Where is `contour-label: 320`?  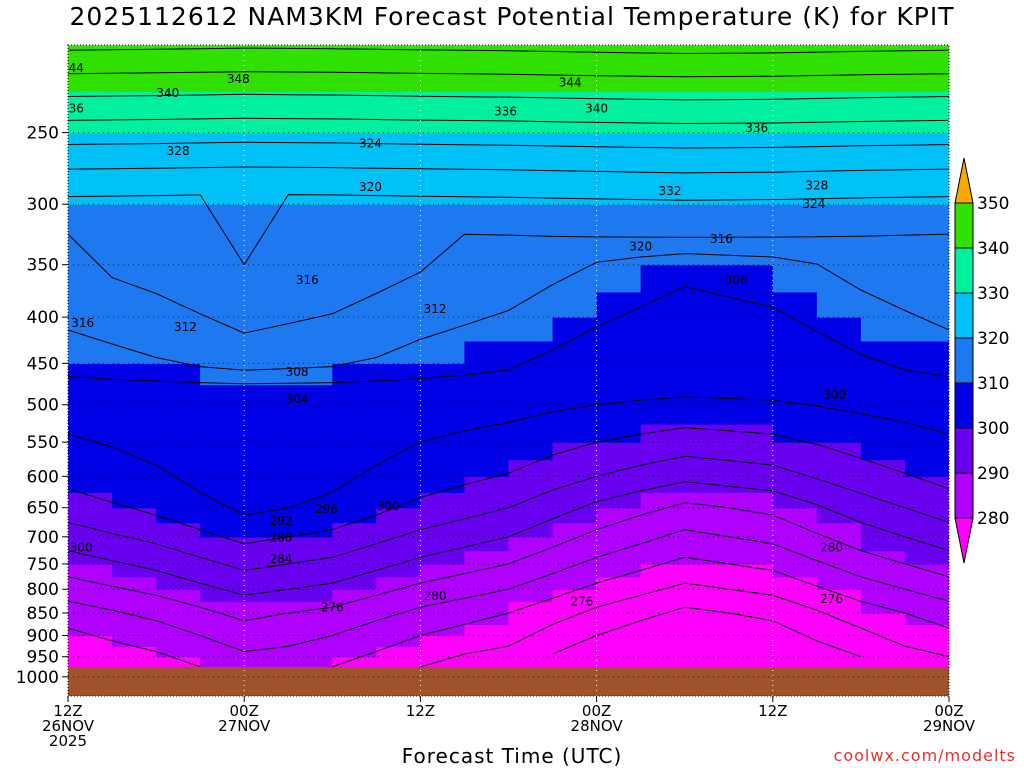
contour-label: 320 is located at coordinates (370, 187).